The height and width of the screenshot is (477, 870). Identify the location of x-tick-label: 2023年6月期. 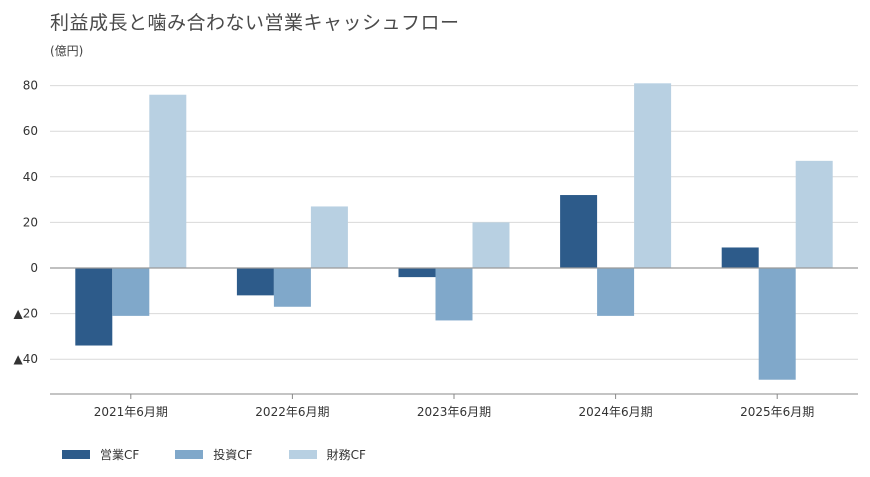
(454, 412).